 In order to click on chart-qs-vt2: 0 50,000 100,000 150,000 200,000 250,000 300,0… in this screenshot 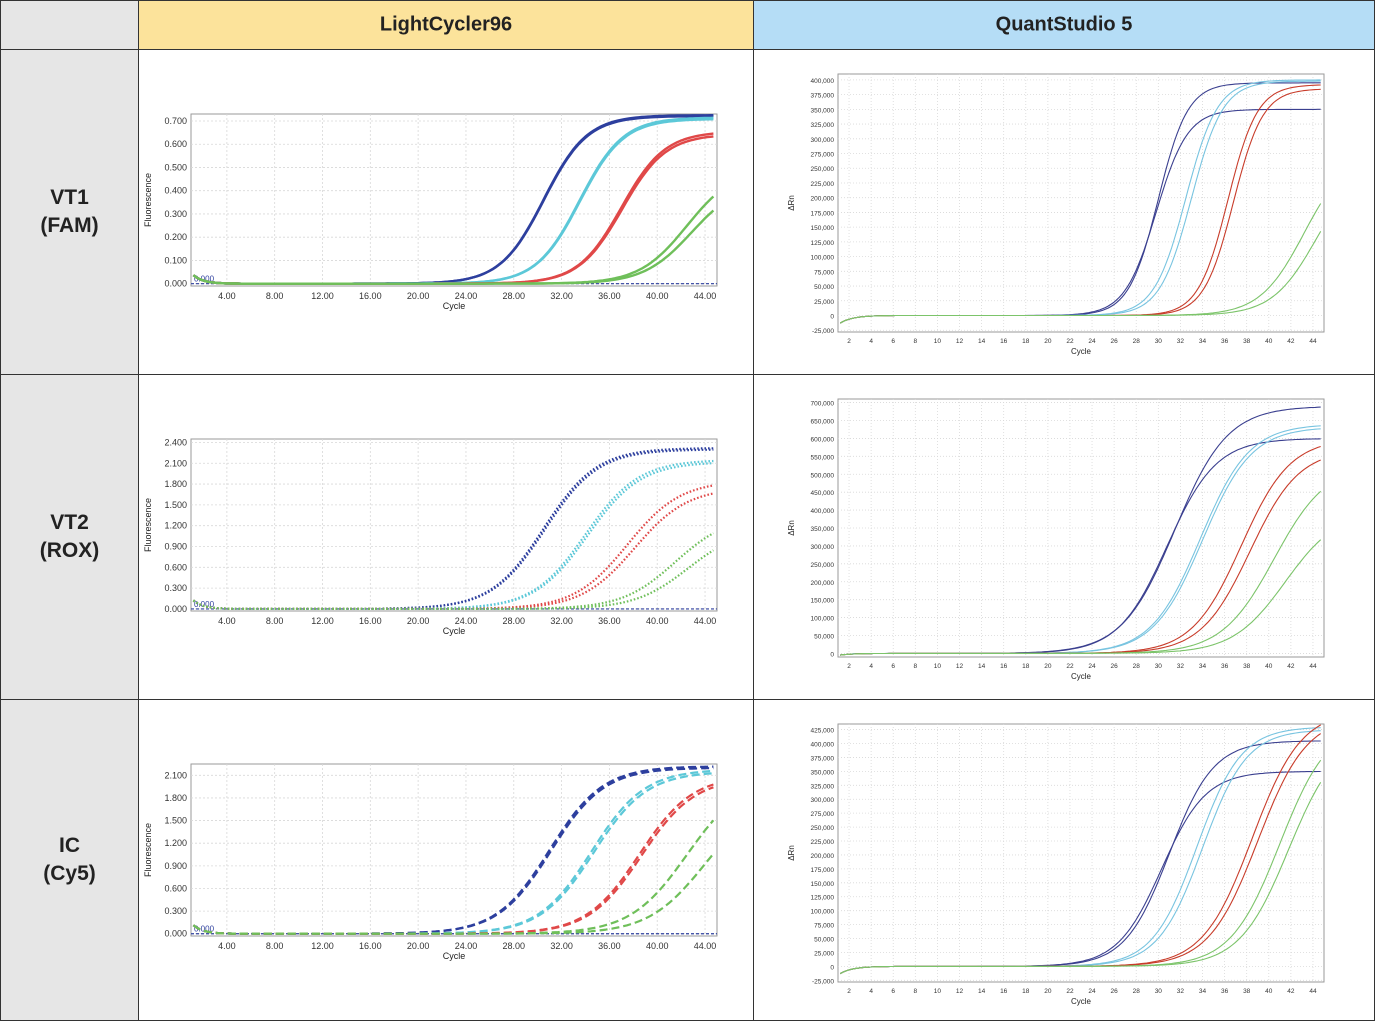, I will do `click(1056, 539)`.